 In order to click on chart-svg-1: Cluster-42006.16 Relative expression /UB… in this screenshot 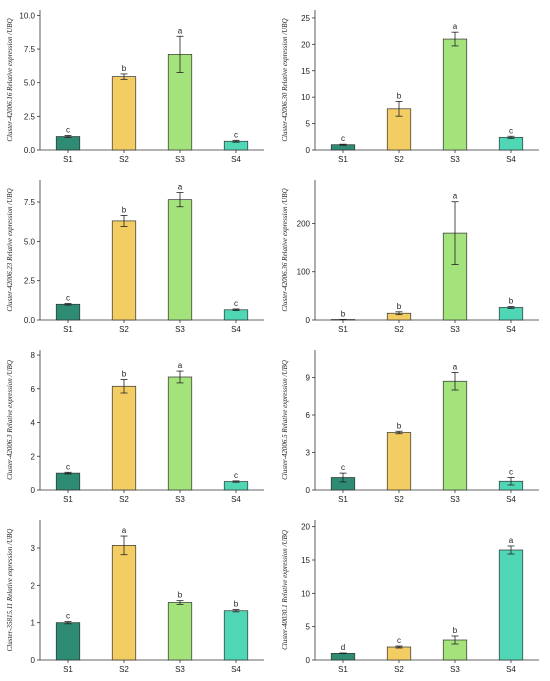, I will do `click(135, 87)`.